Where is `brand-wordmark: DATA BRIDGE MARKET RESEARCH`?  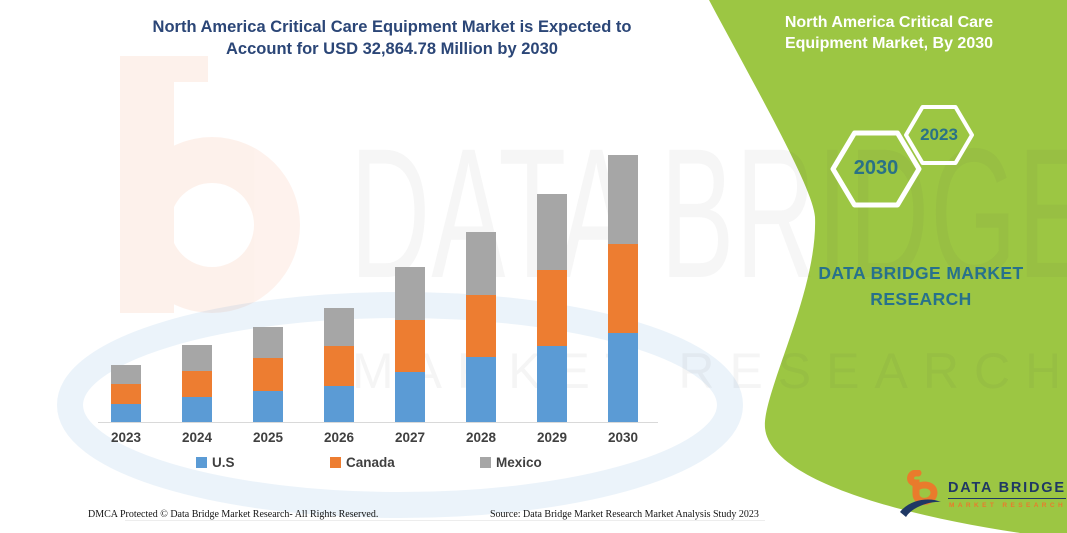
brand-wordmark: DATA BRIDGE MARKET RESEARCH is located at coordinates (921, 286).